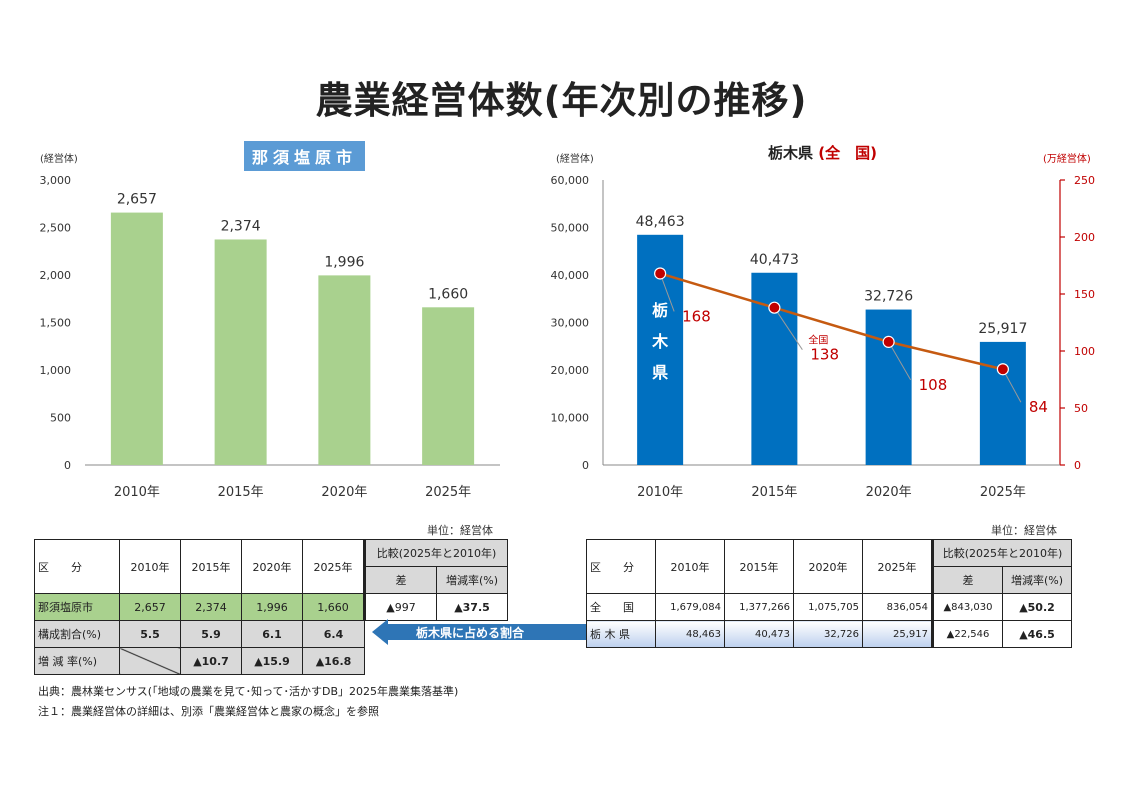 The width and height of the screenshot is (1123, 794). What do you see at coordinates (1037, 607) in the screenshot?
I see `right-table-rate-cell: ▲50.2` at bounding box center [1037, 607].